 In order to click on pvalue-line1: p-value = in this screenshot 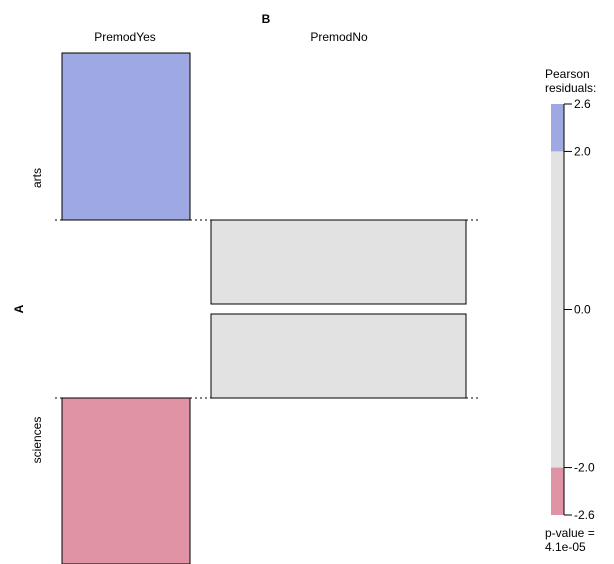, I will do `click(570, 533)`.